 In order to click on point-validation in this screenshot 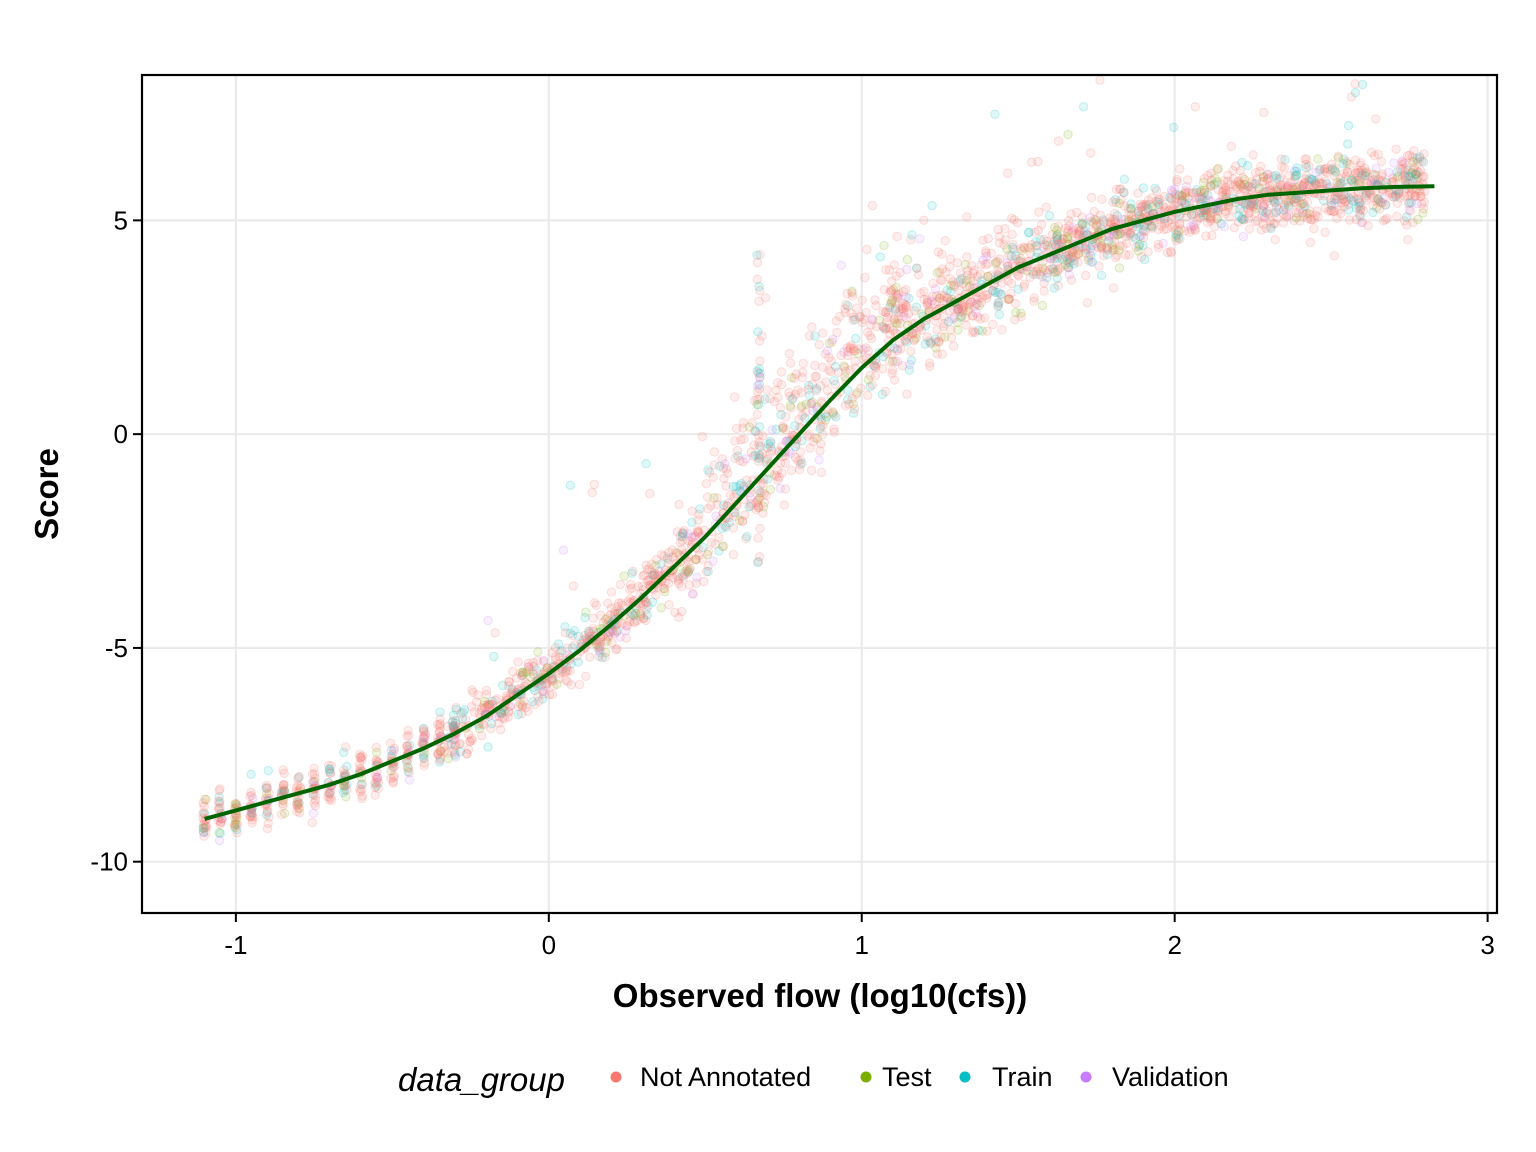, I will do `click(393, 767)`.